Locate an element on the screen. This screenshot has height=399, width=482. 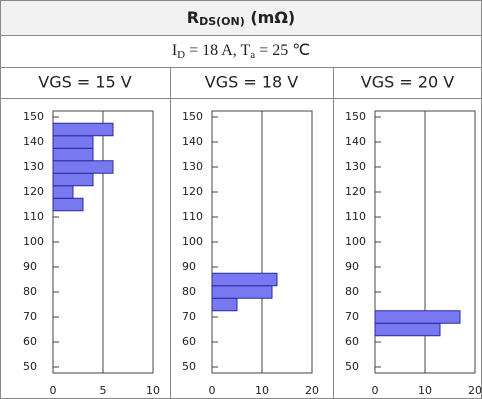
cond-sub: a is located at coordinates (252, 55).